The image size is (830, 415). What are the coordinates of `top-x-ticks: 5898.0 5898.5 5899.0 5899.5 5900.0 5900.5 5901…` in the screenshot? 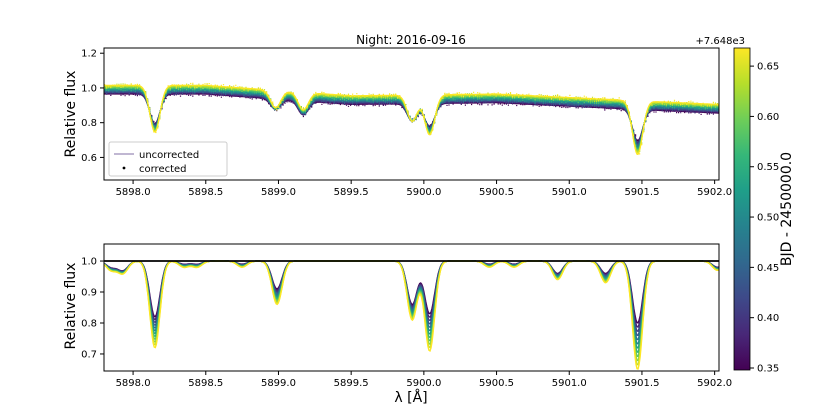 It's located at (424, 189).